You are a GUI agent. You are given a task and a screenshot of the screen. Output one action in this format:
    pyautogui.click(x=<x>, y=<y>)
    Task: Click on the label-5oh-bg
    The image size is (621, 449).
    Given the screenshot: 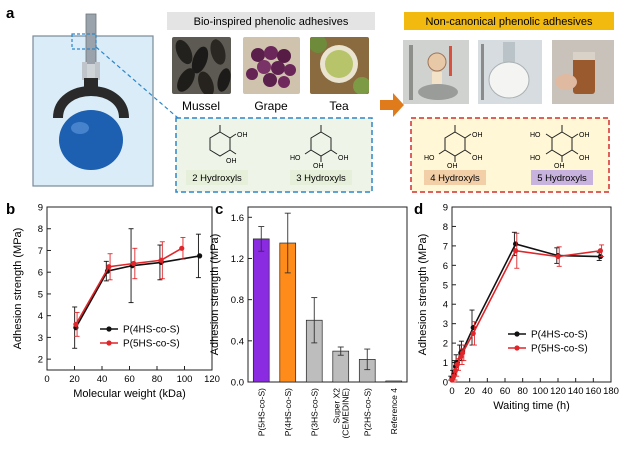 What is the action you would take?
    pyautogui.click(x=562, y=177)
    